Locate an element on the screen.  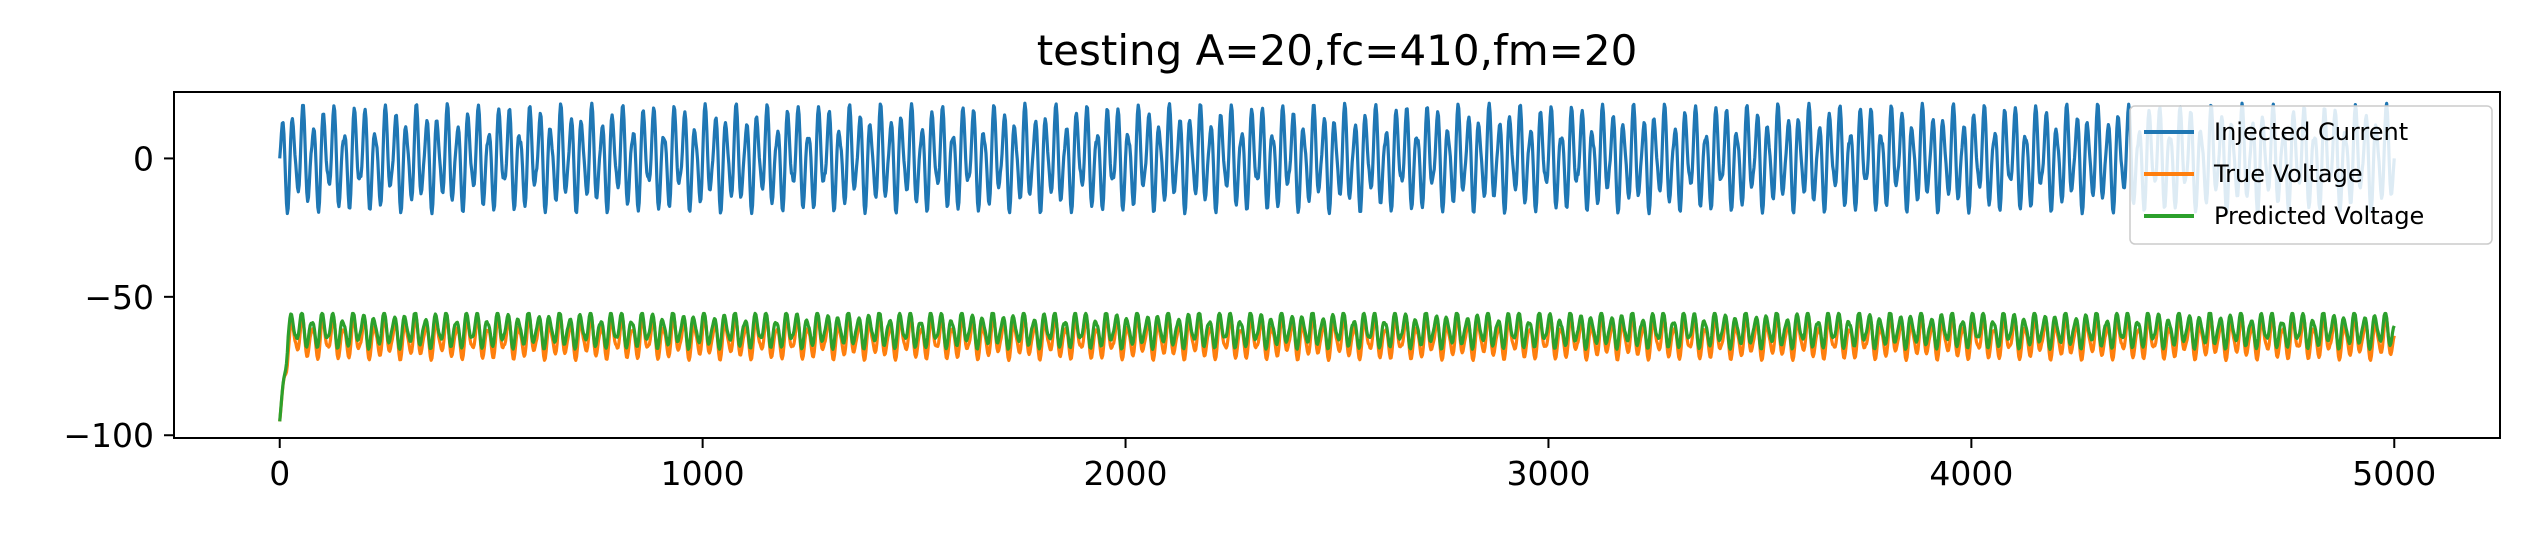
legend-box is located at coordinates (2311, 175).